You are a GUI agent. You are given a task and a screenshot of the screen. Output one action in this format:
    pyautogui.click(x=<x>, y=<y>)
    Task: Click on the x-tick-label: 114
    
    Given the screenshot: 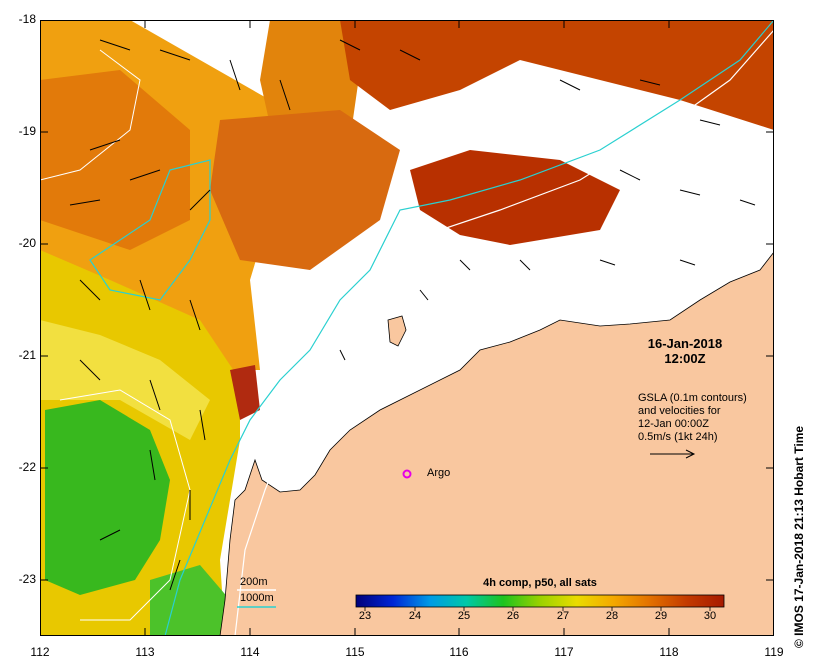 What is the action you would take?
    pyautogui.click(x=250, y=652)
    